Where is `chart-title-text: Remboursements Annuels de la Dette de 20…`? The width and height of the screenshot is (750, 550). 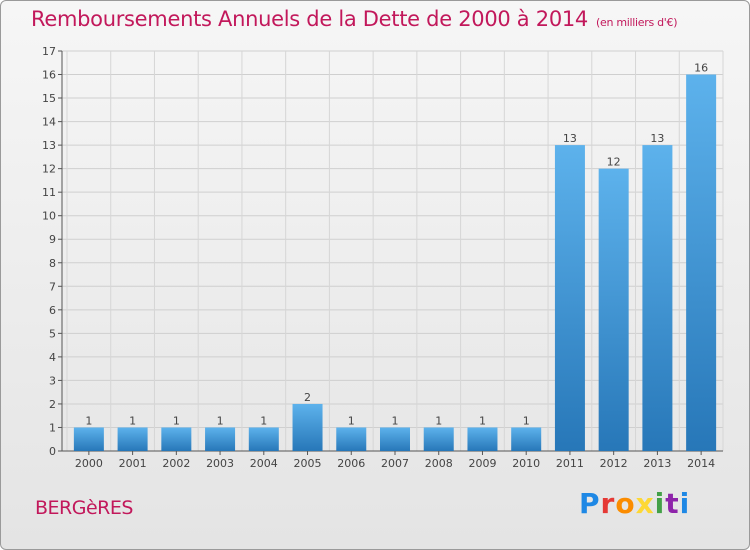 chart-title-text: Remboursements Annuels de la Dette de 20… is located at coordinates (309, 19).